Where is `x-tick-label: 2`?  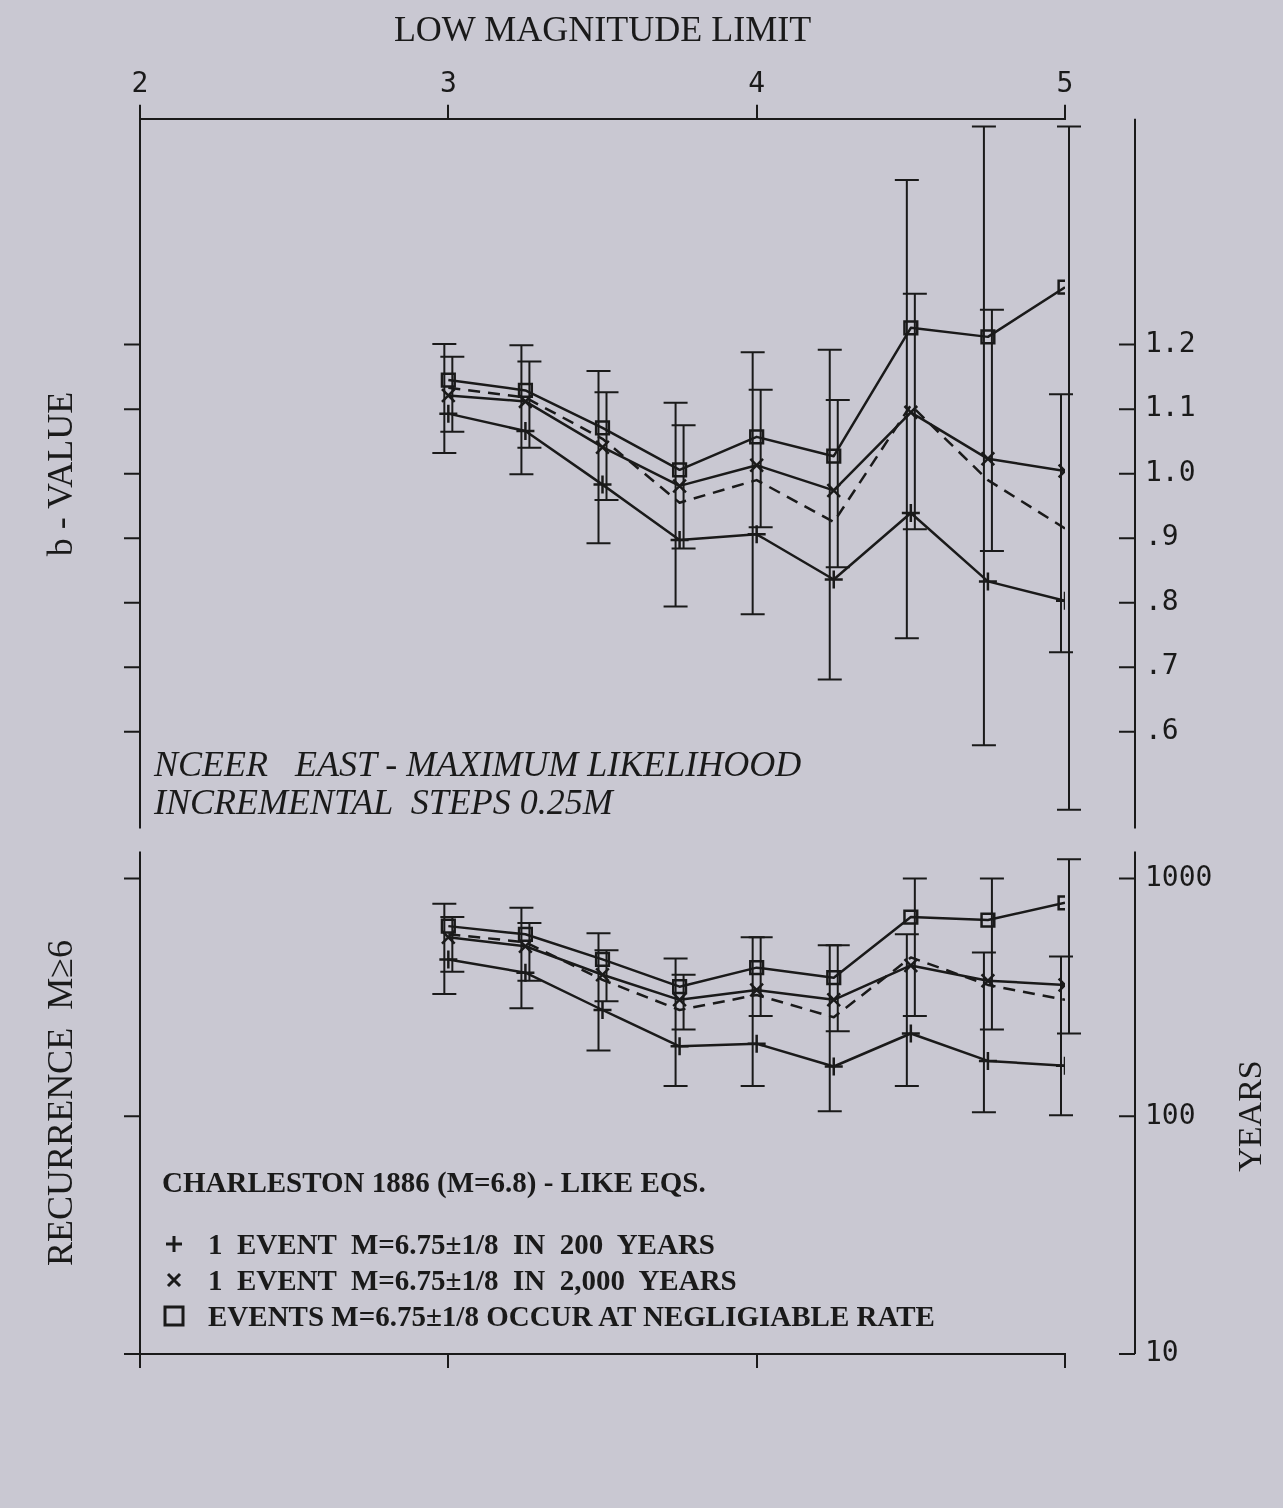
x-tick-label: 2 is located at coordinates (140, 83).